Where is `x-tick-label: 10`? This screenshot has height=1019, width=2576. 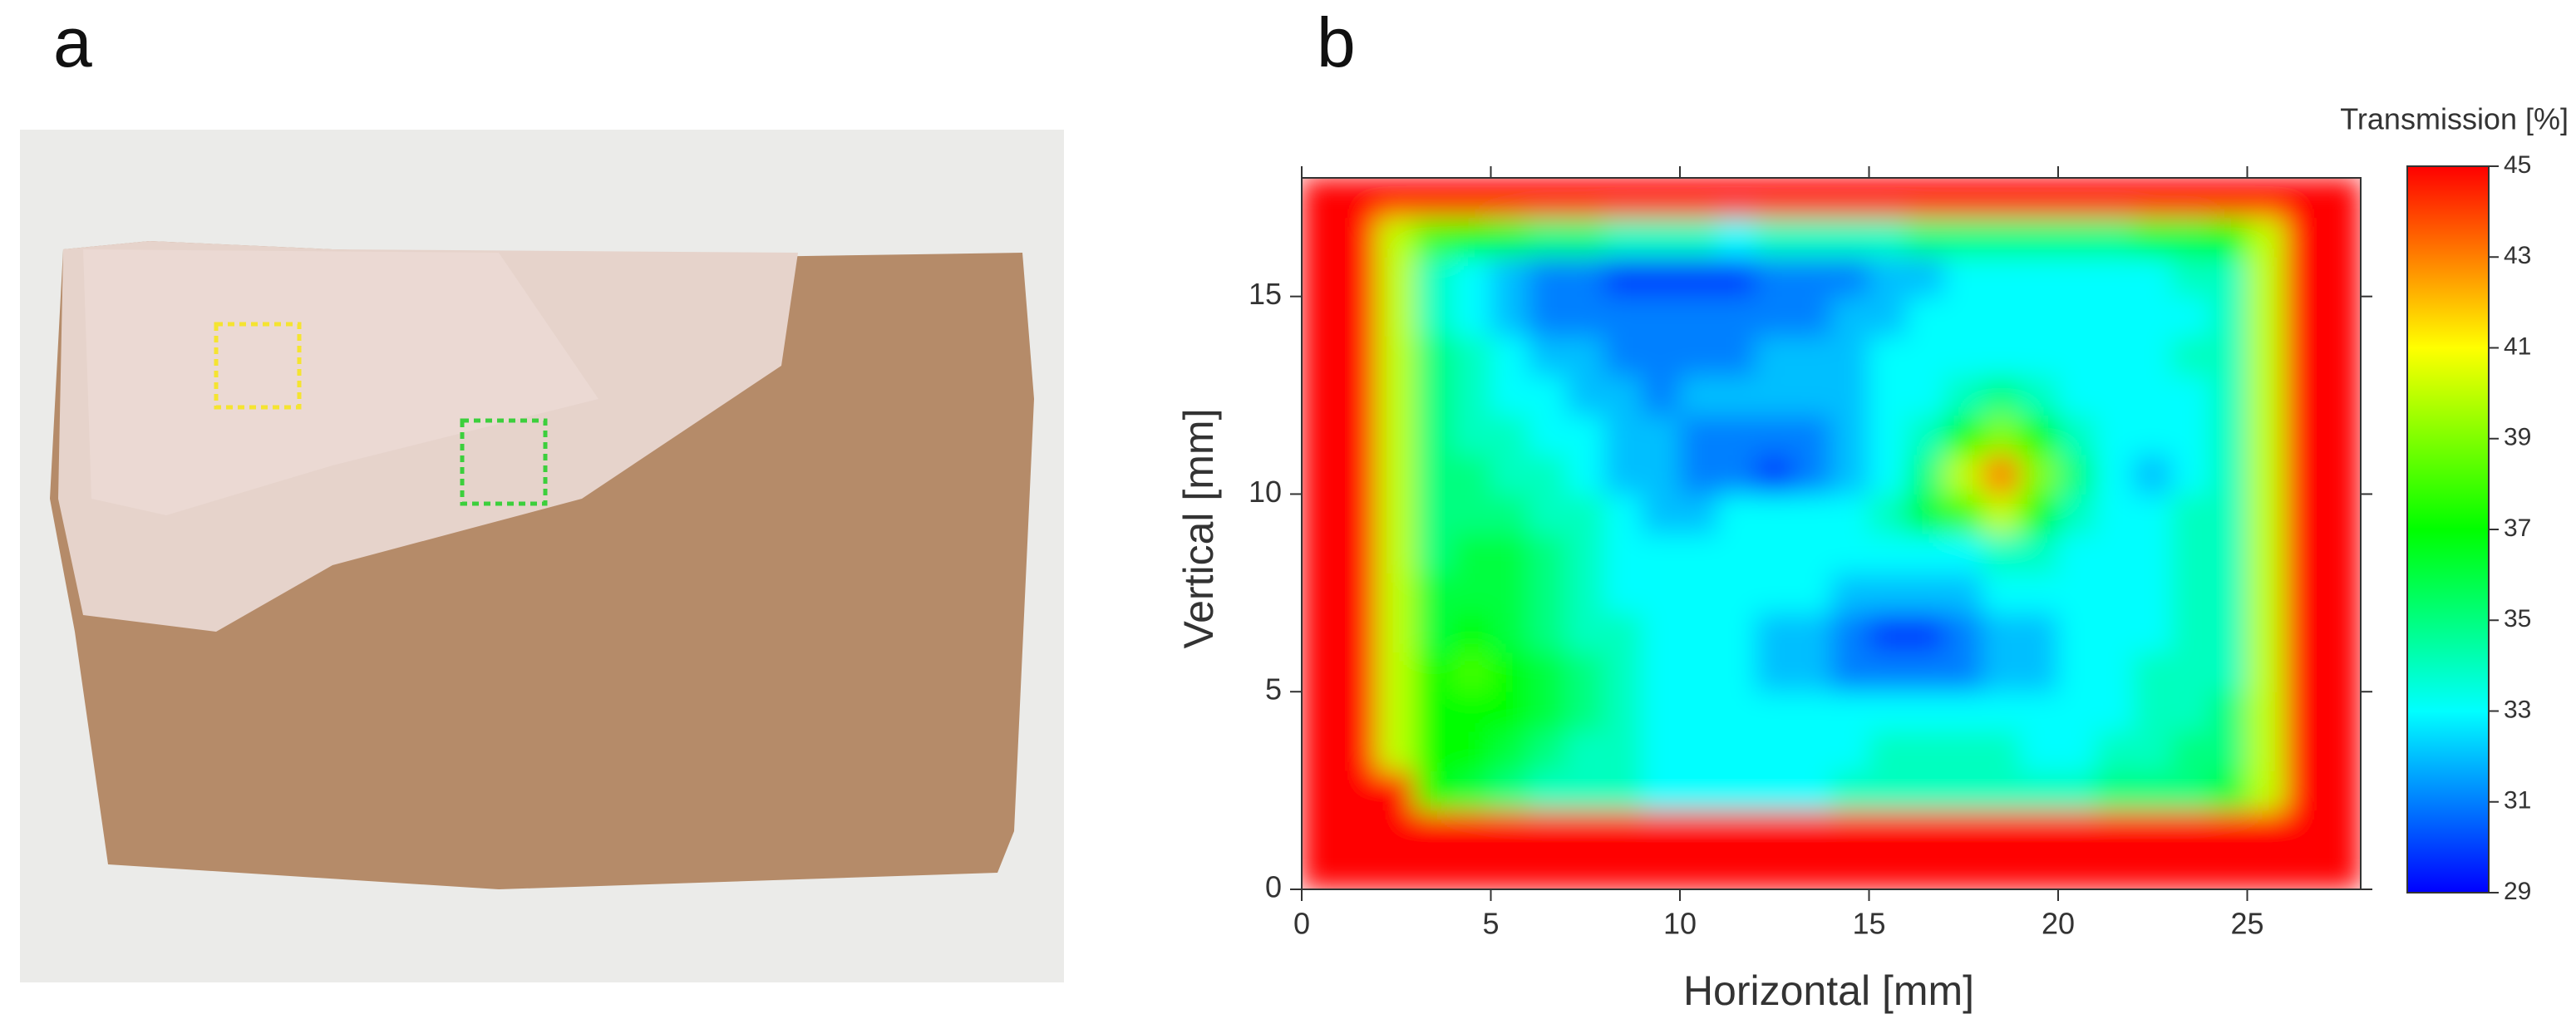
x-tick-label: 10 is located at coordinates (1680, 924).